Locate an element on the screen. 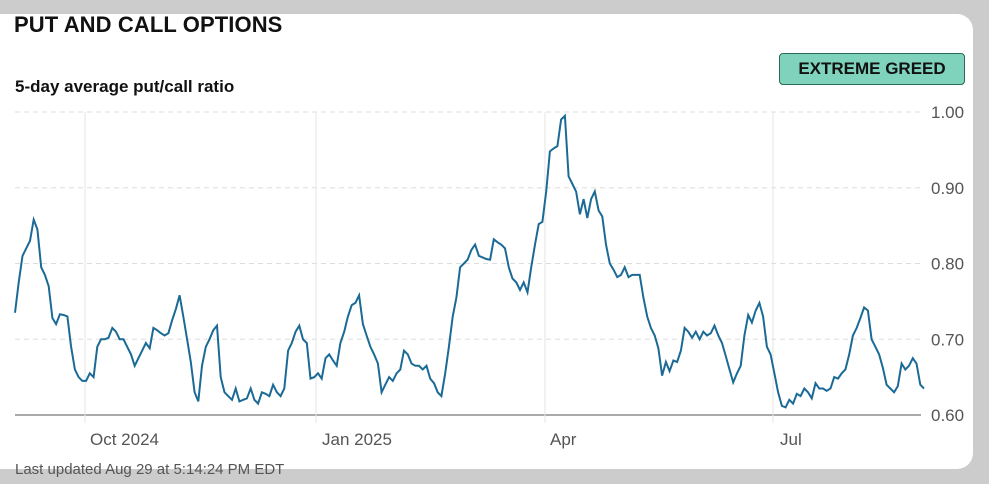 The height and width of the screenshot is (484, 989). x-tick-label: Oct 2024 is located at coordinates (124, 439).